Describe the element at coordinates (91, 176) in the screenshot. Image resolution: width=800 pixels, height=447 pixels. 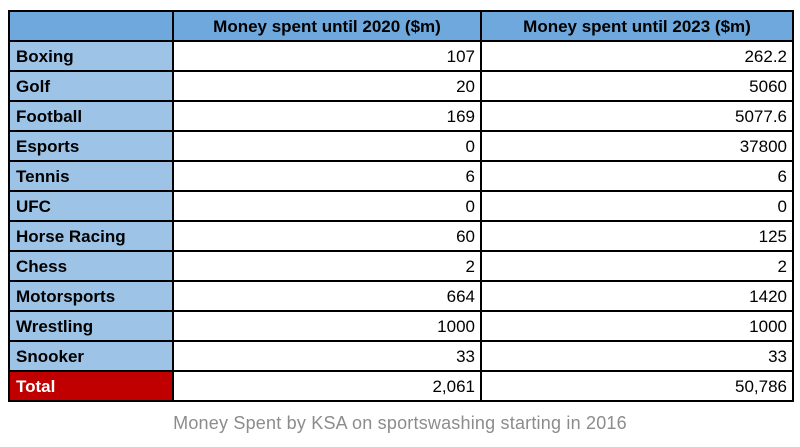
I see `row-label-tennis: Tennis` at that location.